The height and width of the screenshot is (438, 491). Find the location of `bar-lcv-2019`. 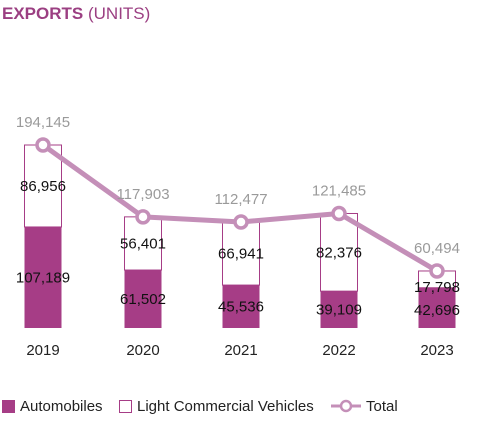

bar-lcv-2019 is located at coordinates (43, 186).